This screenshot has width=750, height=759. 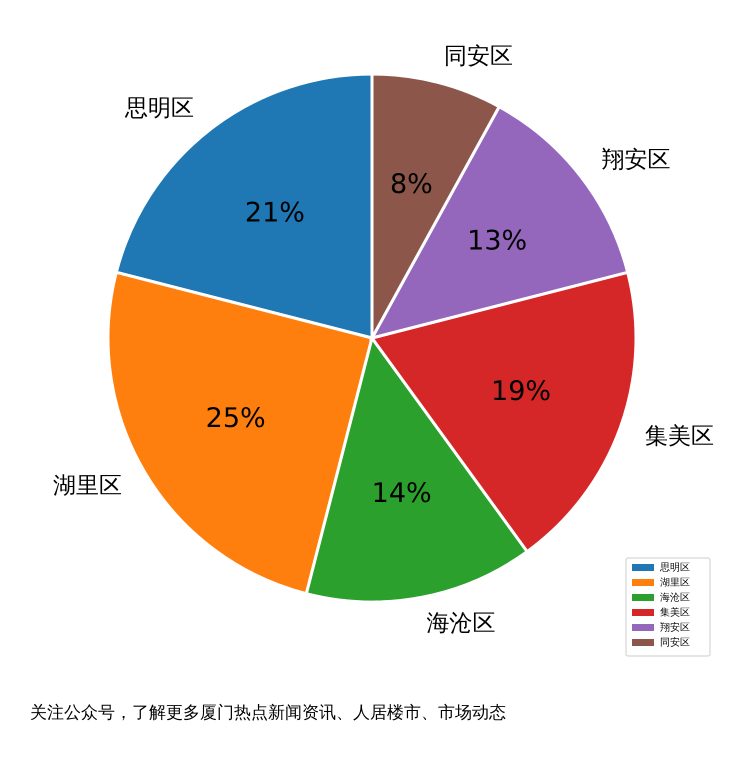 I want to click on text: 关注公众号，了解更多厦门热点新闻资讯、人居楼市、市场动态, so click(x=268, y=713).